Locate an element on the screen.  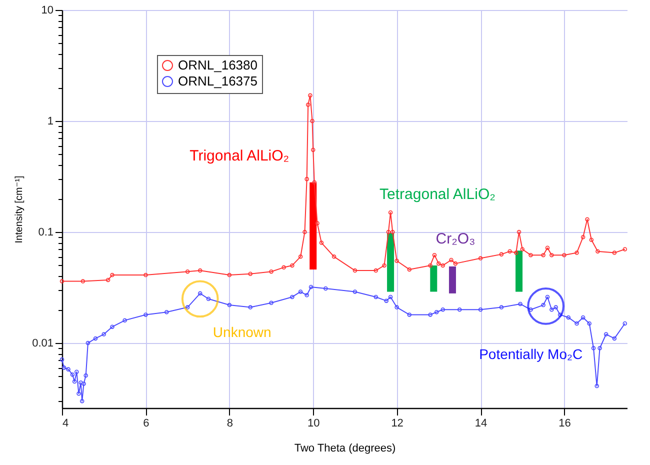
x-tick-label: 12 is located at coordinates (397, 424).